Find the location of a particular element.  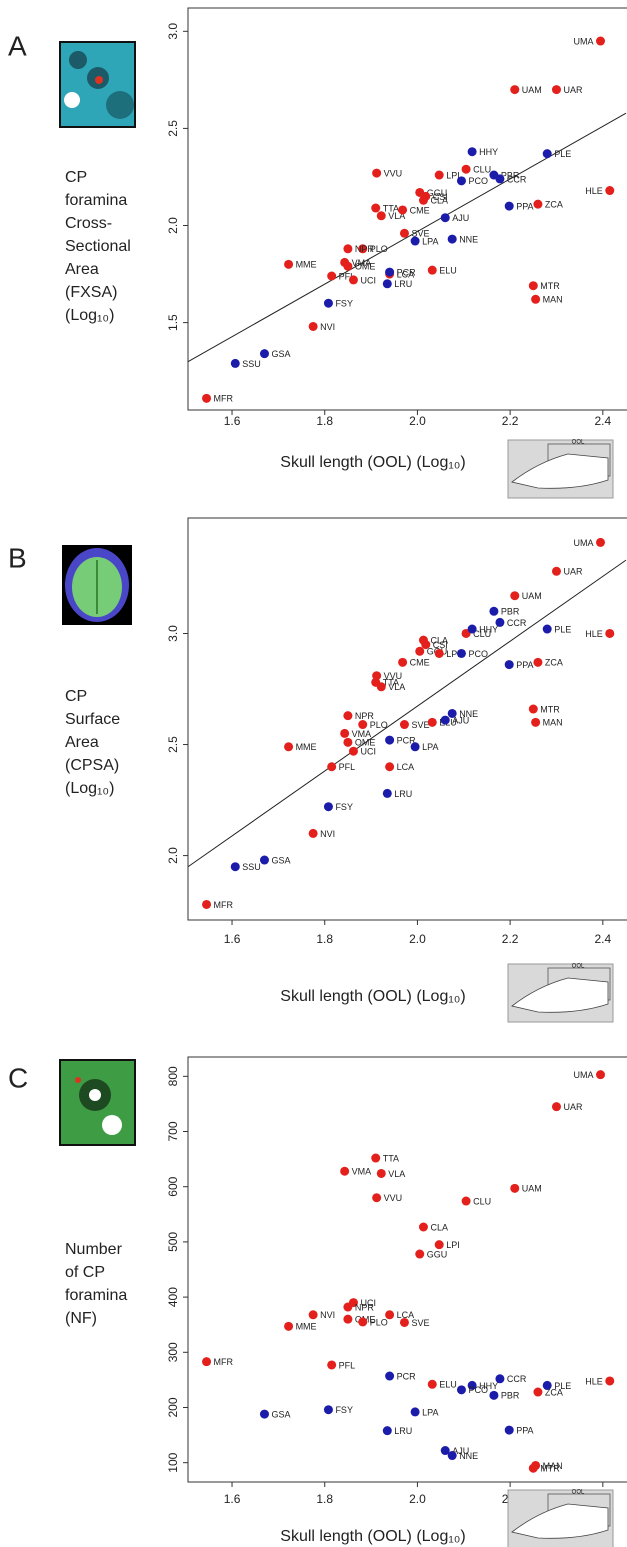

y-axis-label: of CP is located at coordinates (85, 1272).